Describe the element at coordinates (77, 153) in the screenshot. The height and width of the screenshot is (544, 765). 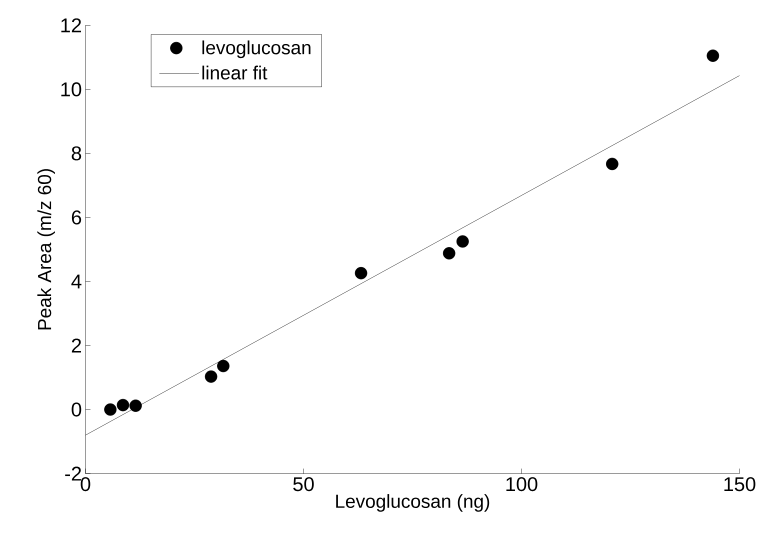
I see `y-tick-label: 8` at that location.